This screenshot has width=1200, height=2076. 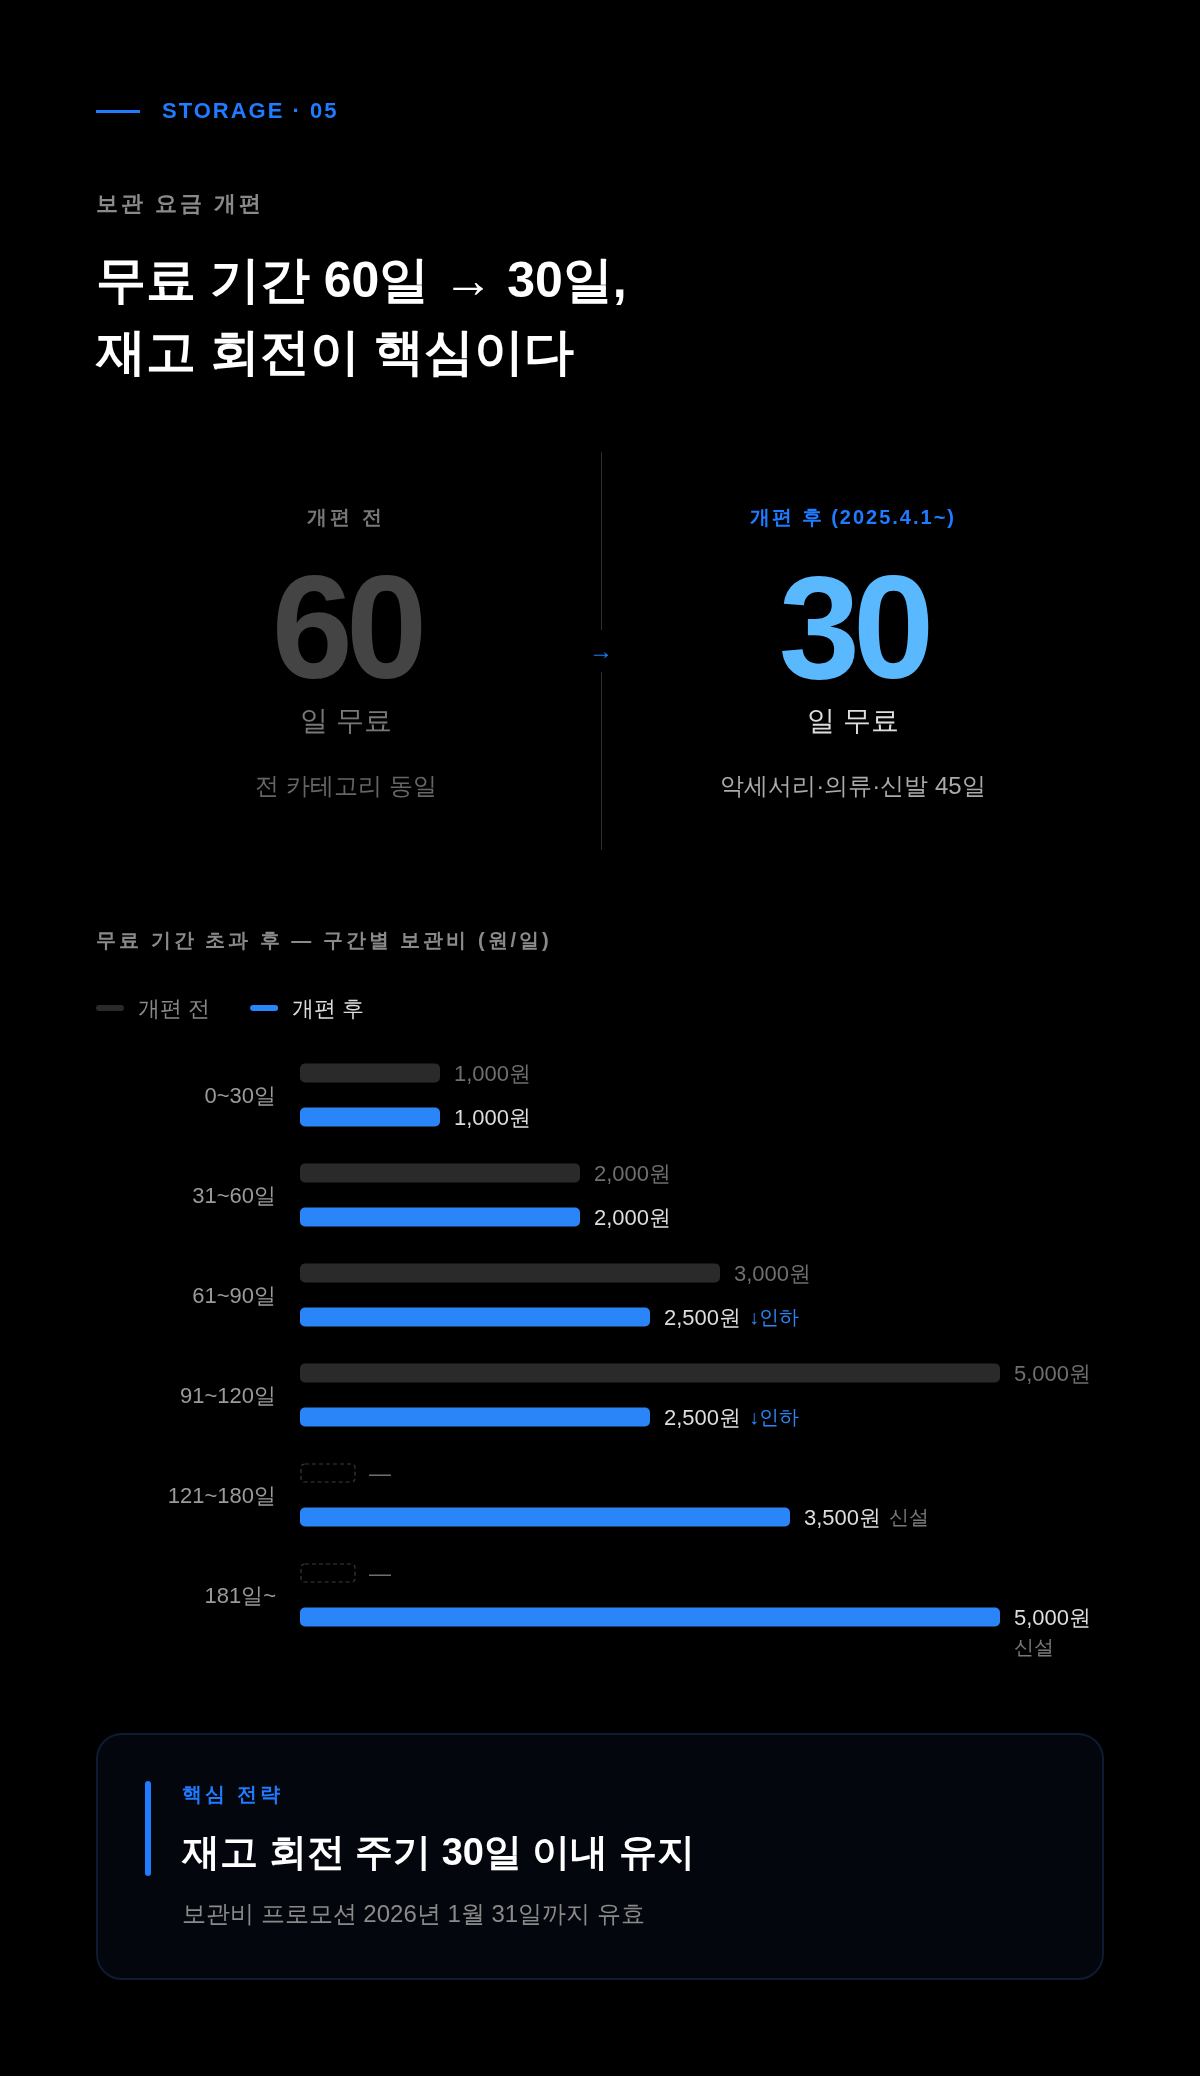 What do you see at coordinates (240, 1595) in the screenshot?
I see `y-tick-label: 181일~` at bounding box center [240, 1595].